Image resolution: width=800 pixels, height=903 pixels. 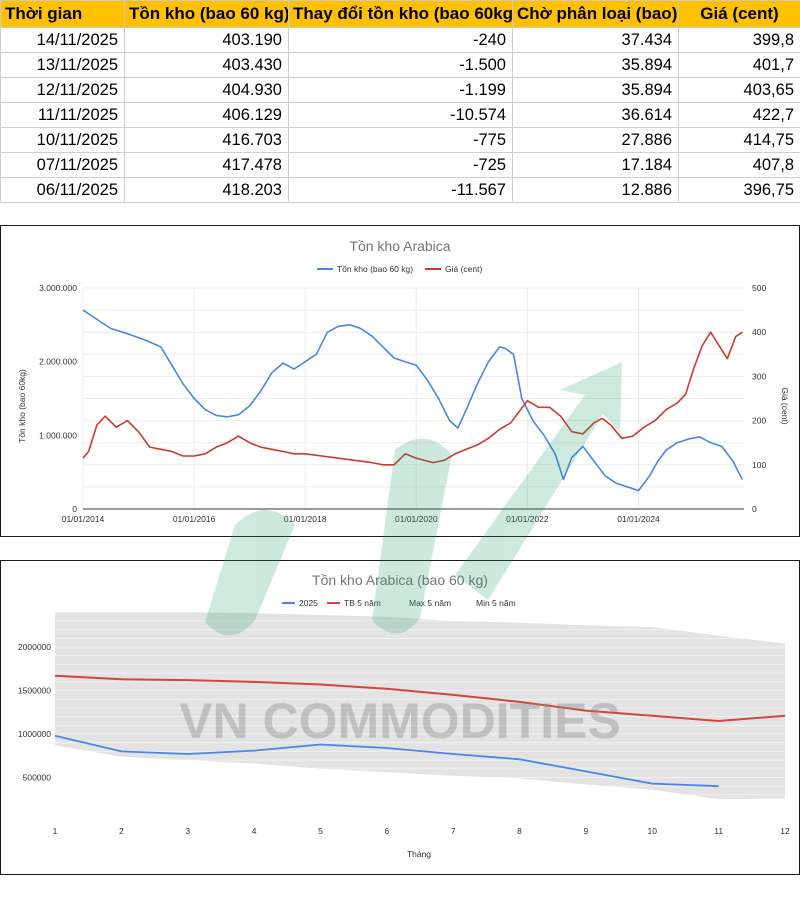 What do you see at coordinates (419, 854) in the screenshot?
I see `chart-2-x-axis-label: Tháng` at bounding box center [419, 854].